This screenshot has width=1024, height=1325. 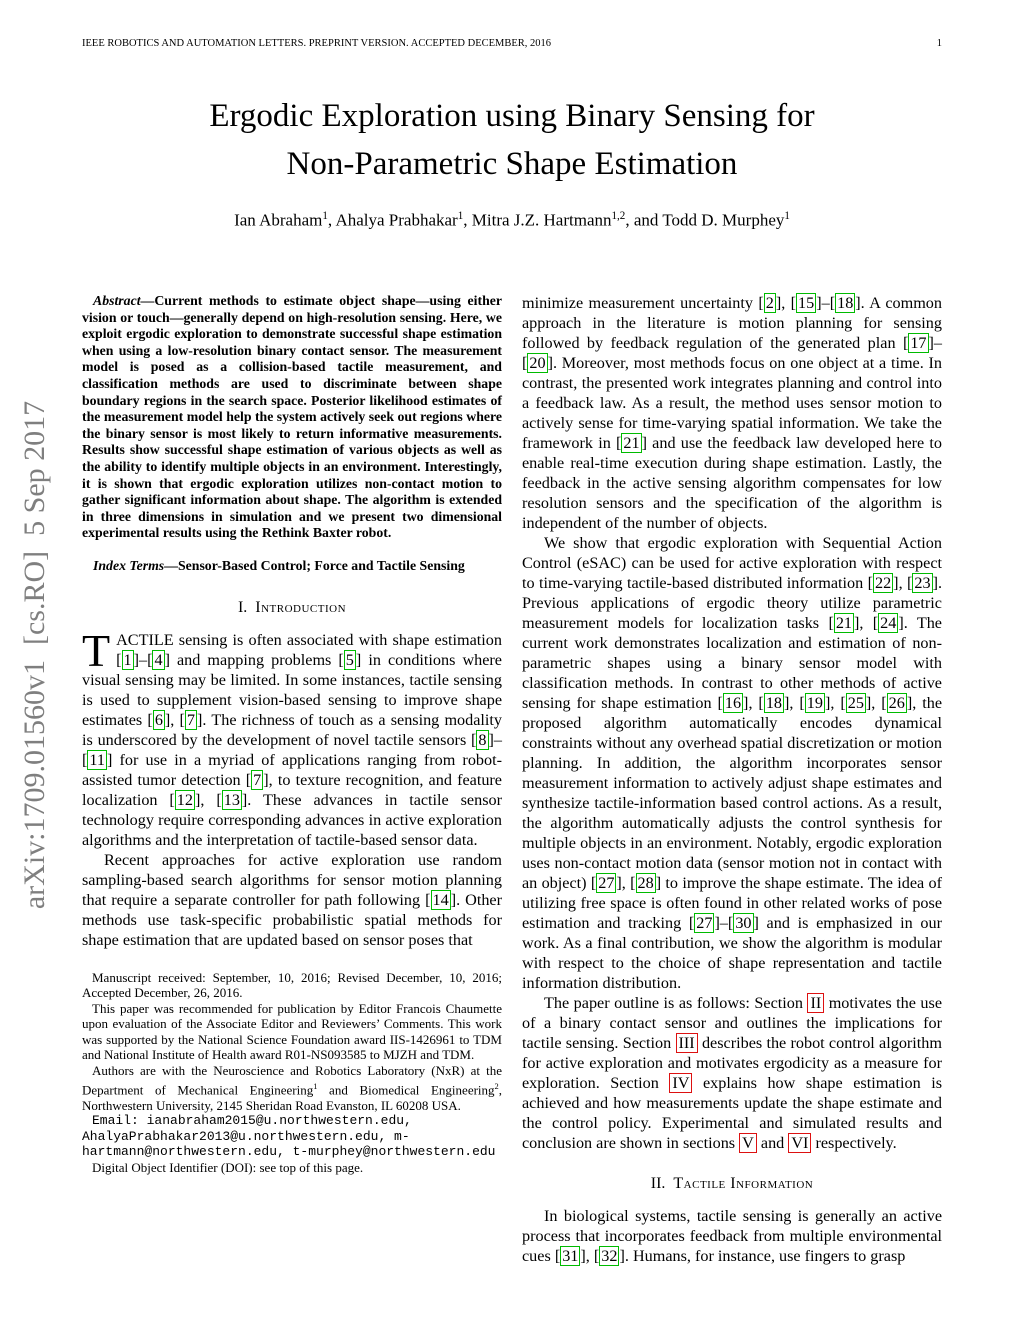 I want to click on section-heading-tactile-information: II. Tactile Information, so click(x=732, y=1184).